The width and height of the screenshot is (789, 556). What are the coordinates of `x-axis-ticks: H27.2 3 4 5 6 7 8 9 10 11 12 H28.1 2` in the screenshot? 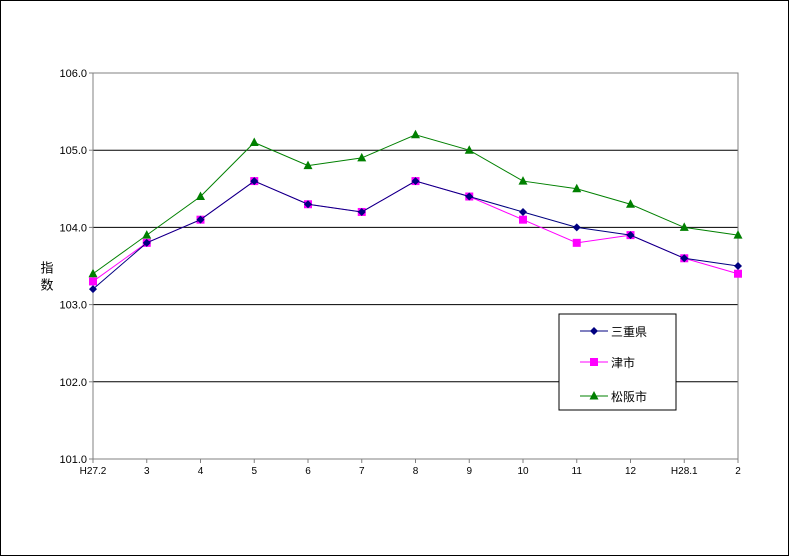 It's located at (410, 468).